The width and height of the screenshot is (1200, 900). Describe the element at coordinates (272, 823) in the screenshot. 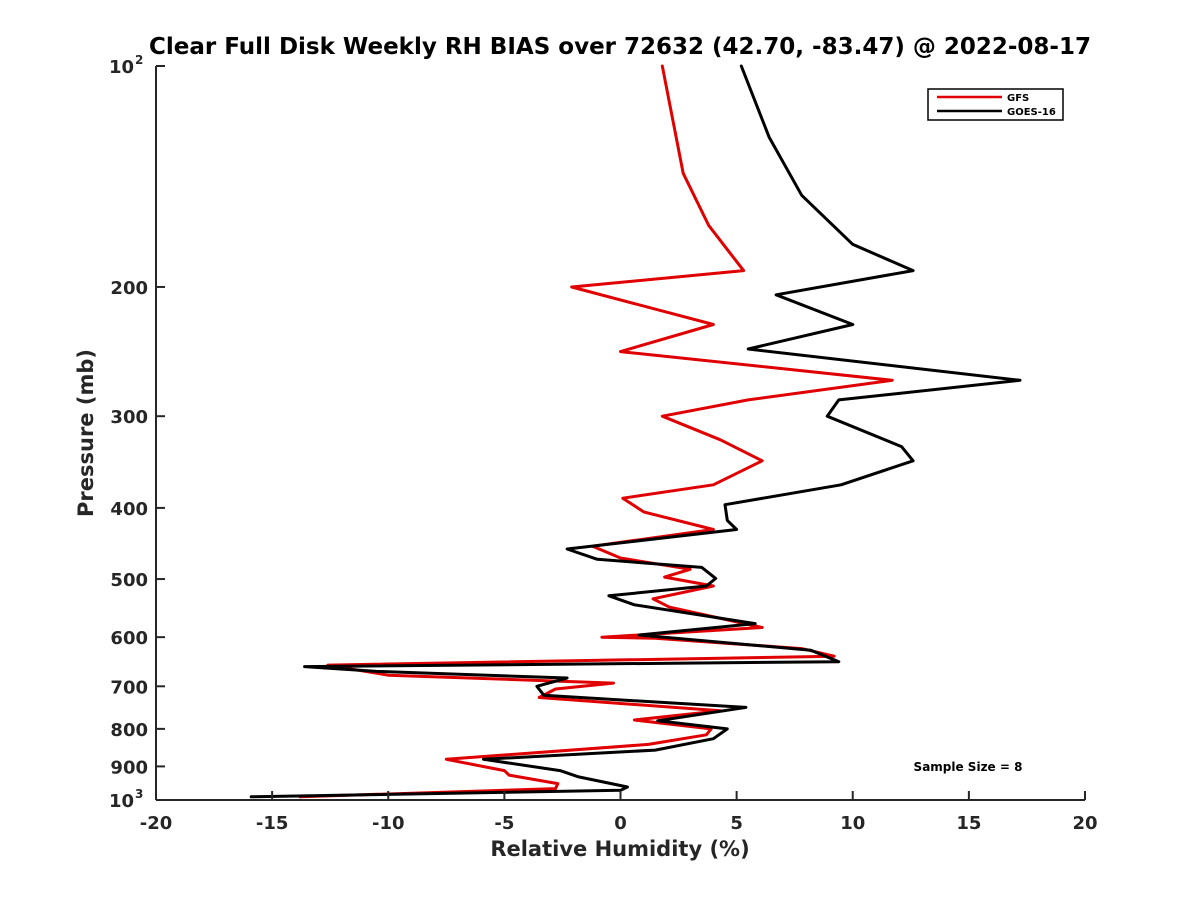

I see `x-tick-label: -15` at that location.